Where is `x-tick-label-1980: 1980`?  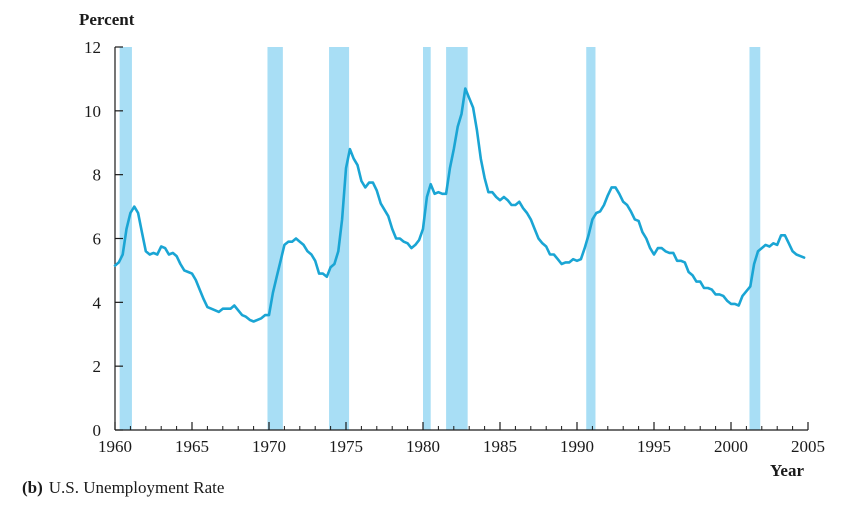
x-tick-label-1980: 1980 is located at coordinates (423, 446).